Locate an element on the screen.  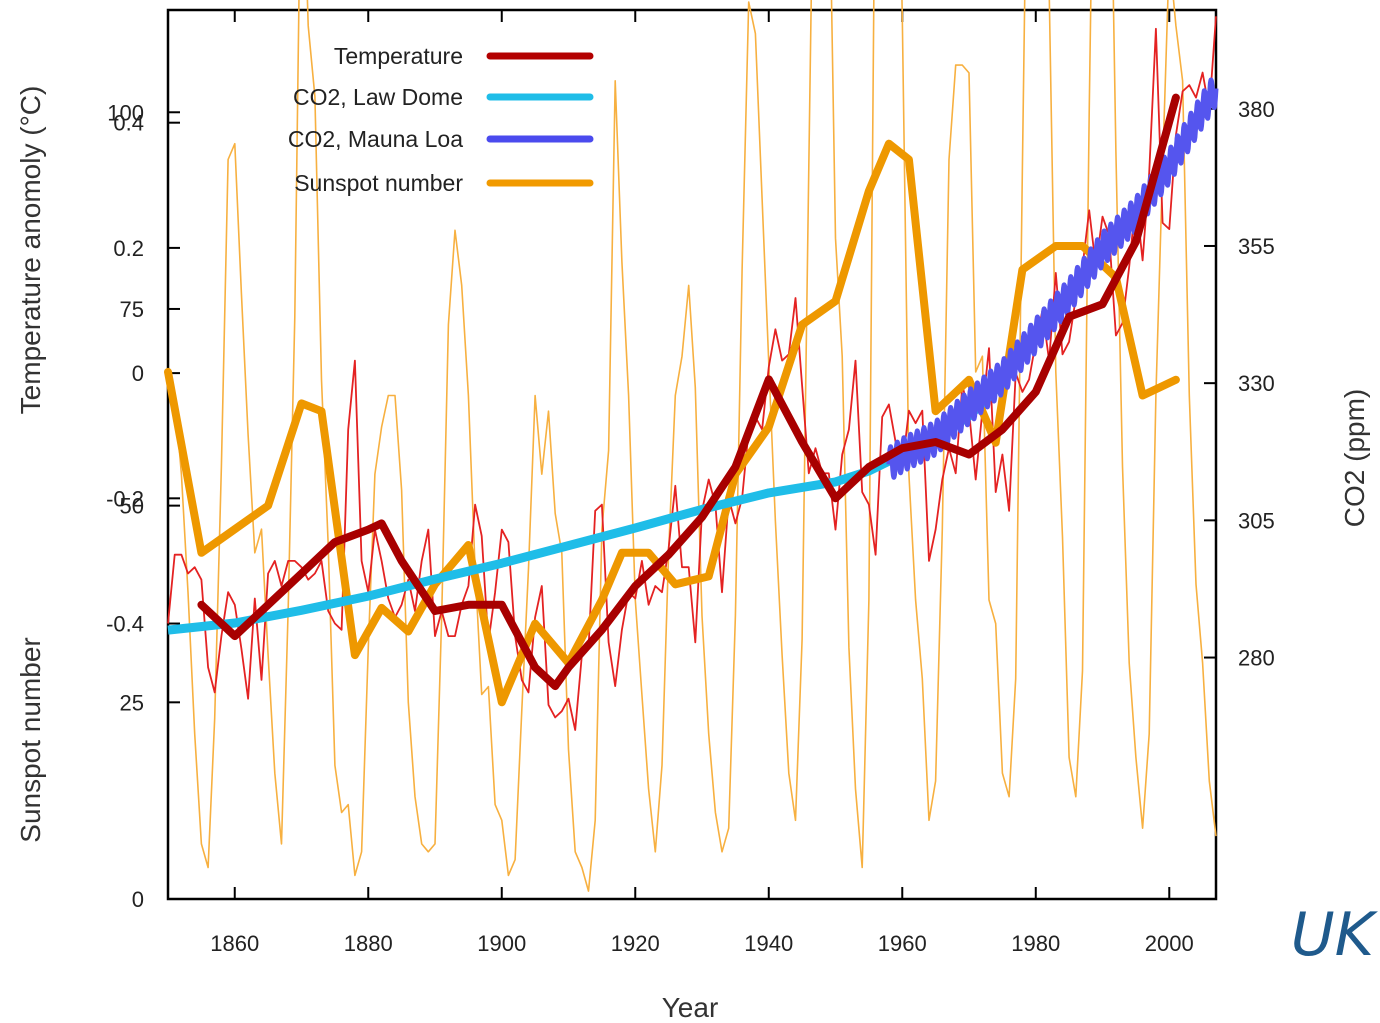
co2-mauna-loa-line is located at coordinates (1052, 278).